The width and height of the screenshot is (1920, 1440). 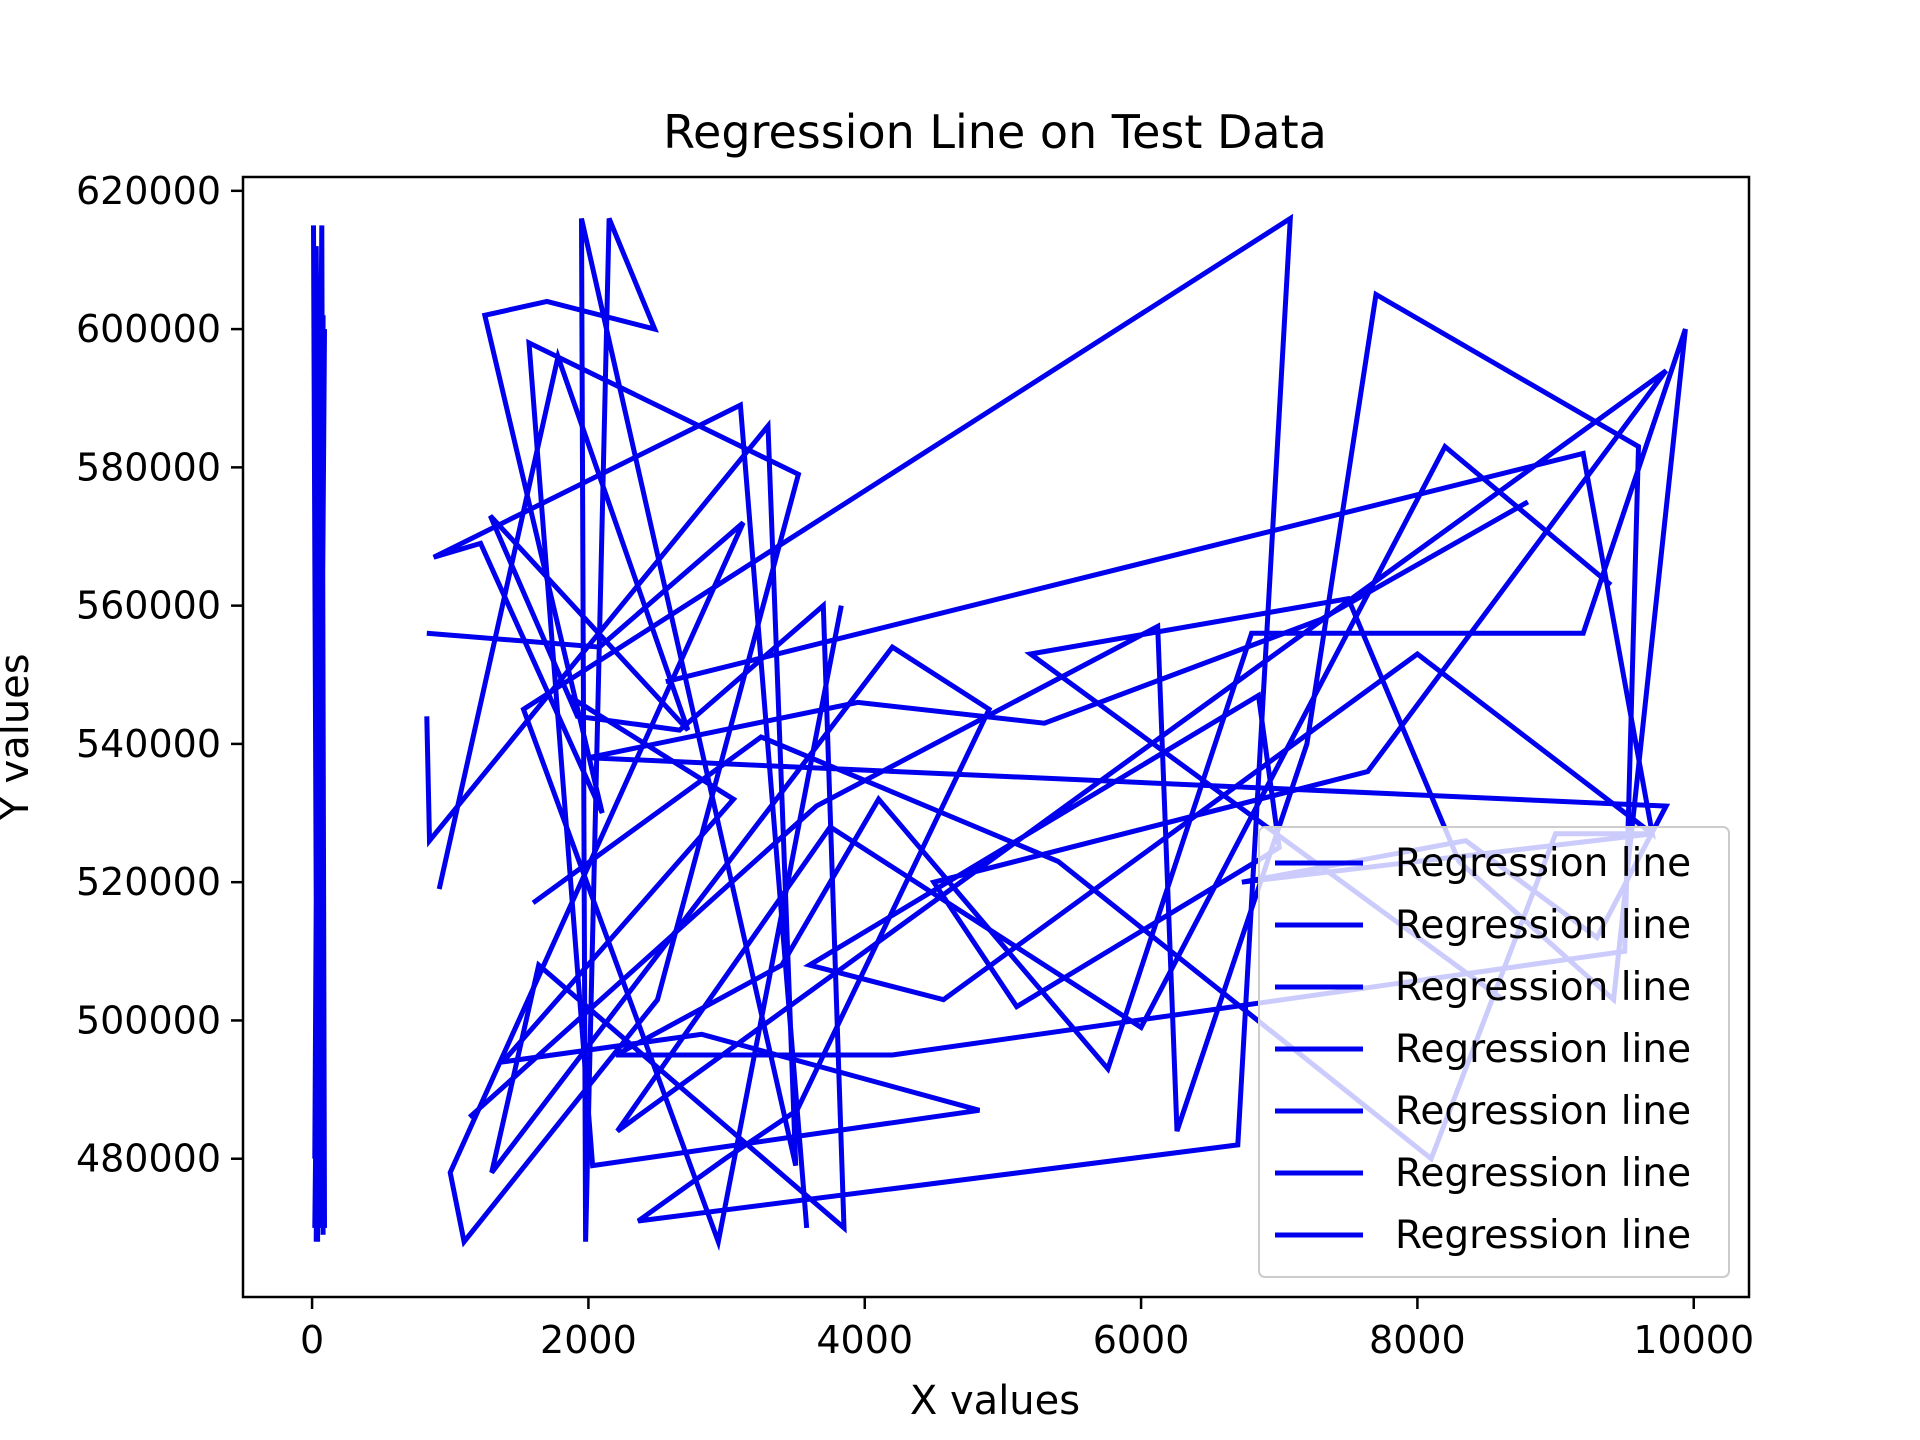 I want to click on x-axis: 0 2000 4000 6000 8000 10000, so click(x=1027, y=1329).